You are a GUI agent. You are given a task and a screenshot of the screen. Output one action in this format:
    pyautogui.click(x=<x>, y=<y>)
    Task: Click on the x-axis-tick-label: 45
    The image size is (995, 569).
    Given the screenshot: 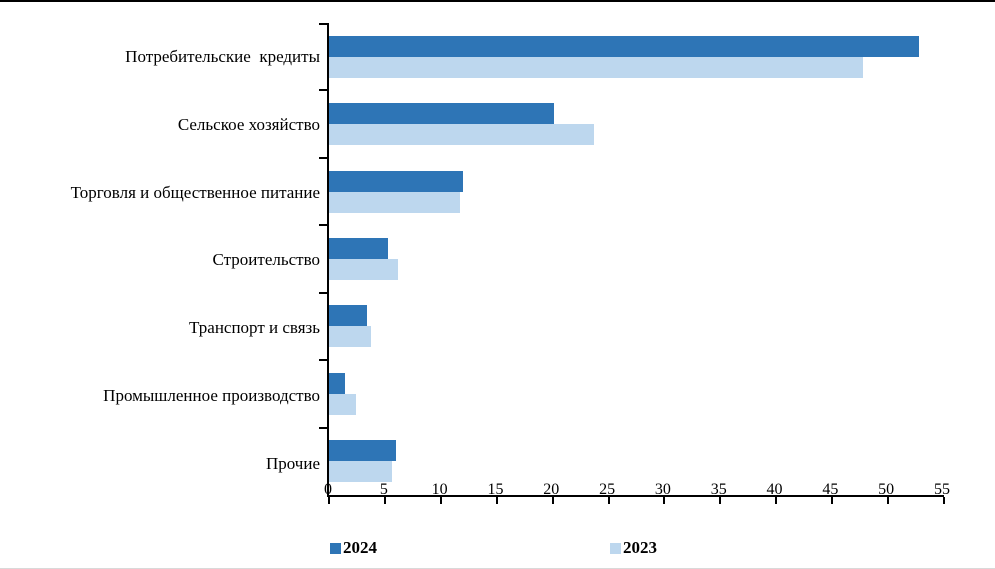 What is the action you would take?
    pyautogui.click(x=830, y=489)
    